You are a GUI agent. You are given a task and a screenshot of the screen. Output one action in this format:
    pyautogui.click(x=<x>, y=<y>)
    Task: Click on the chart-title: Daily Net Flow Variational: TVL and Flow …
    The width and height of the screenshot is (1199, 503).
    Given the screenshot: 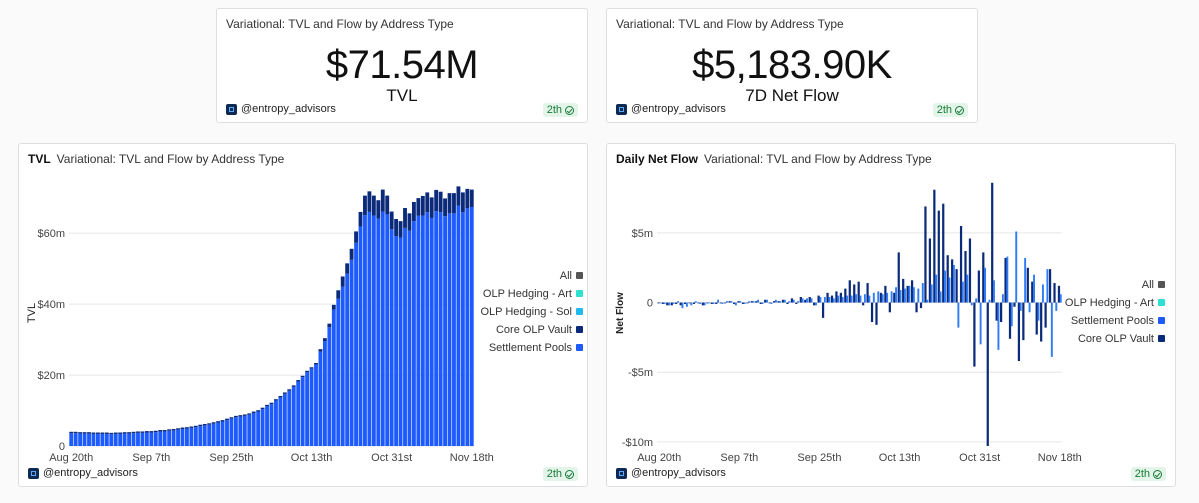 What is the action you would take?
    pyautogui.click(x=774, y=159)
    